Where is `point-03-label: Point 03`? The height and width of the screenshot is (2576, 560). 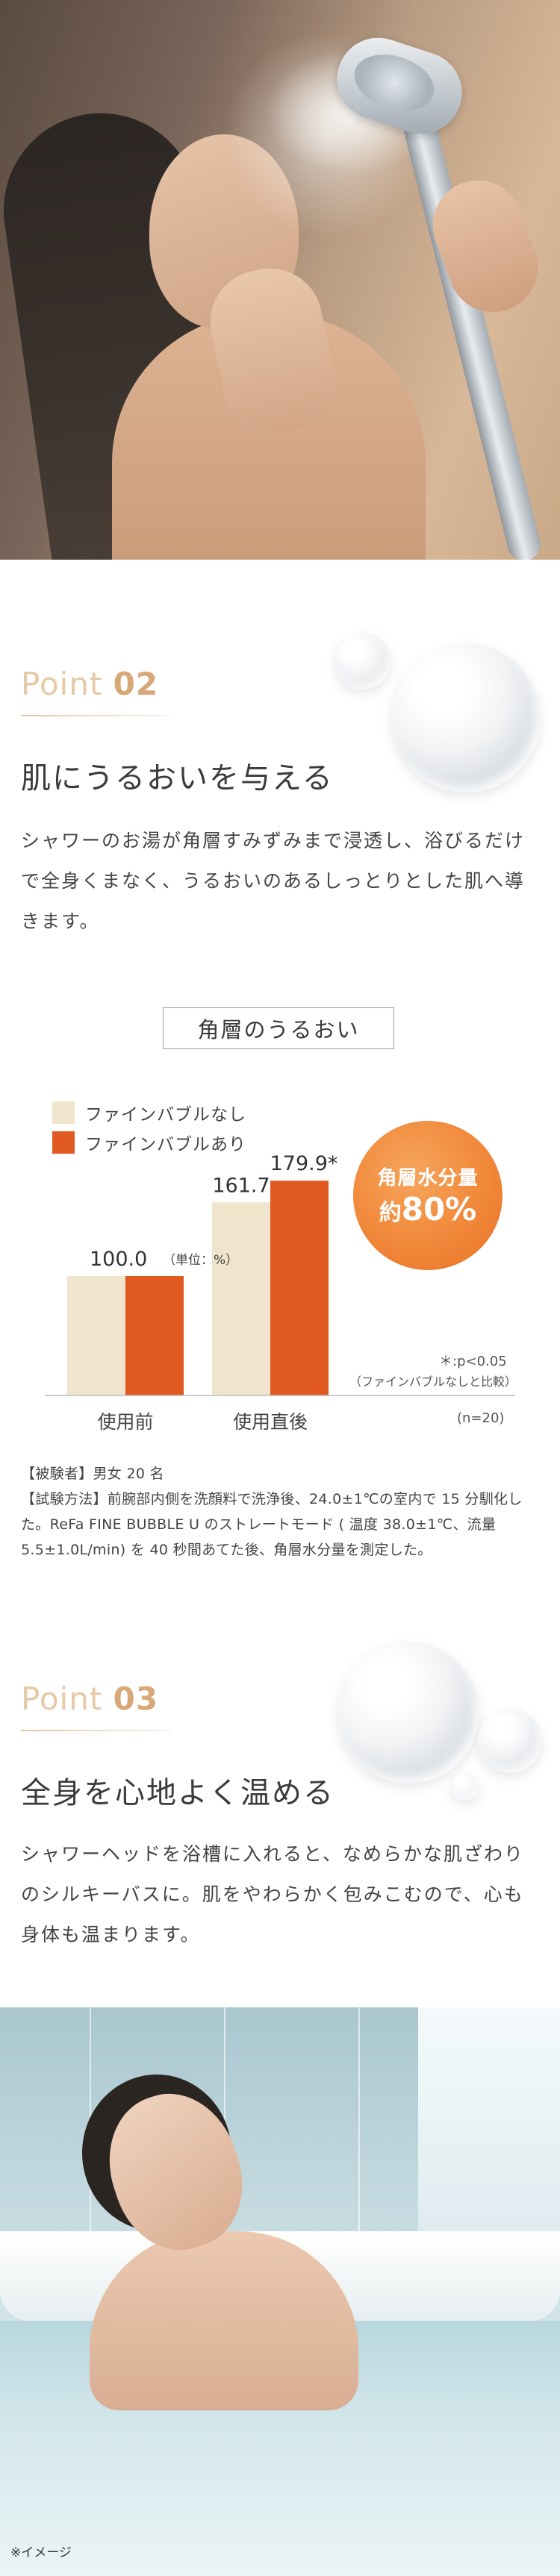
point-03-label: Point 03 is located at coordinates (90, 1699).